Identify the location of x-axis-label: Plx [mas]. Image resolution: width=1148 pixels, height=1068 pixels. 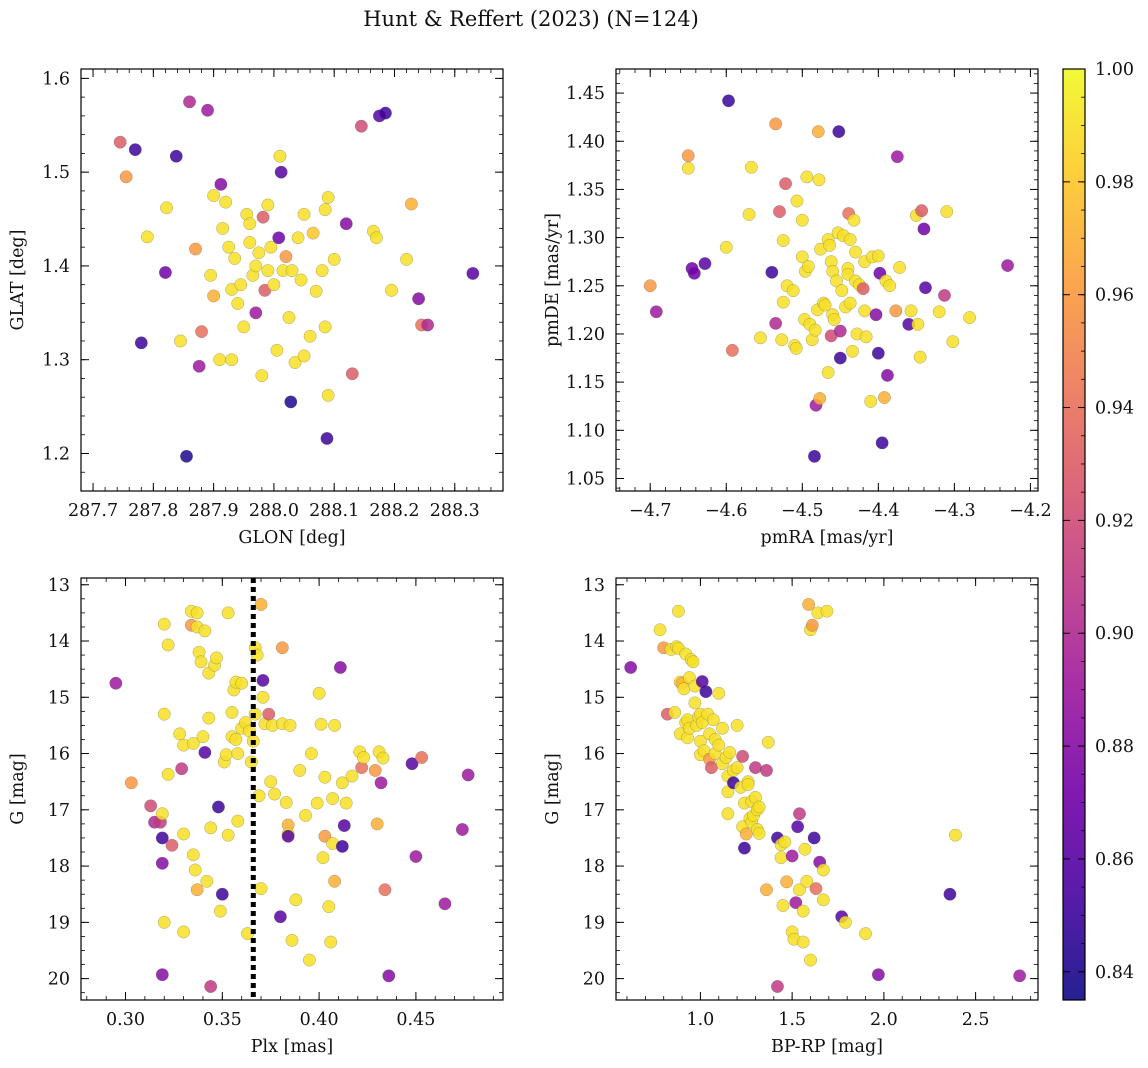
(292, 1047).